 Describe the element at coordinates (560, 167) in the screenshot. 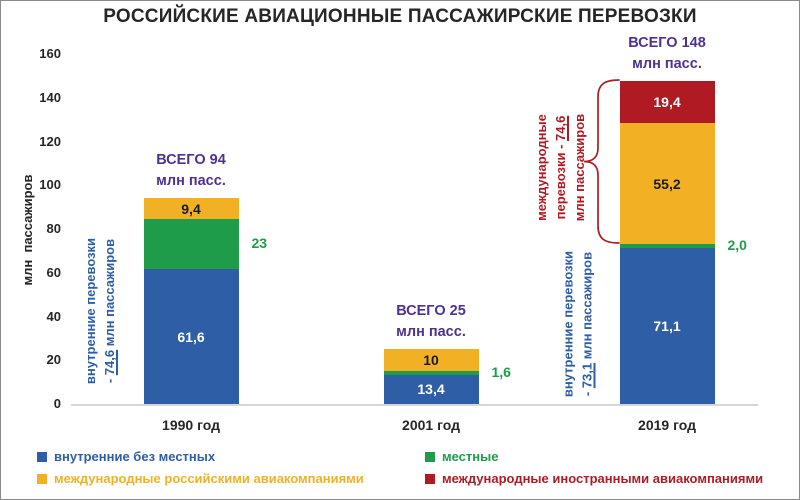

I see `annotation-line: перевозки - 74,6` at that location.